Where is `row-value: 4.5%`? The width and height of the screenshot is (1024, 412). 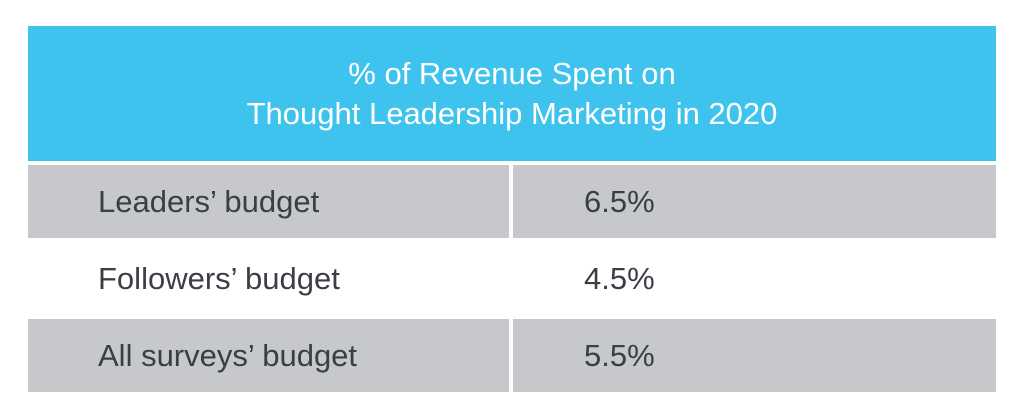 row-value: 4.5% is located at coordinates (754, 278).